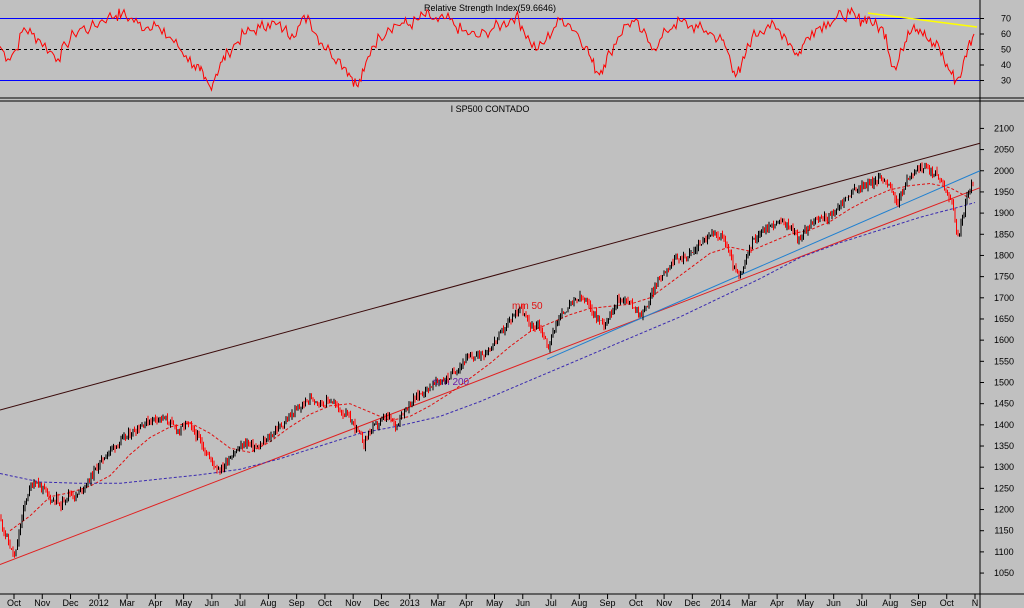 This screenshot has height=608, width=1024. I want to click on price-tick-label: 1250, so click(1004, 488).